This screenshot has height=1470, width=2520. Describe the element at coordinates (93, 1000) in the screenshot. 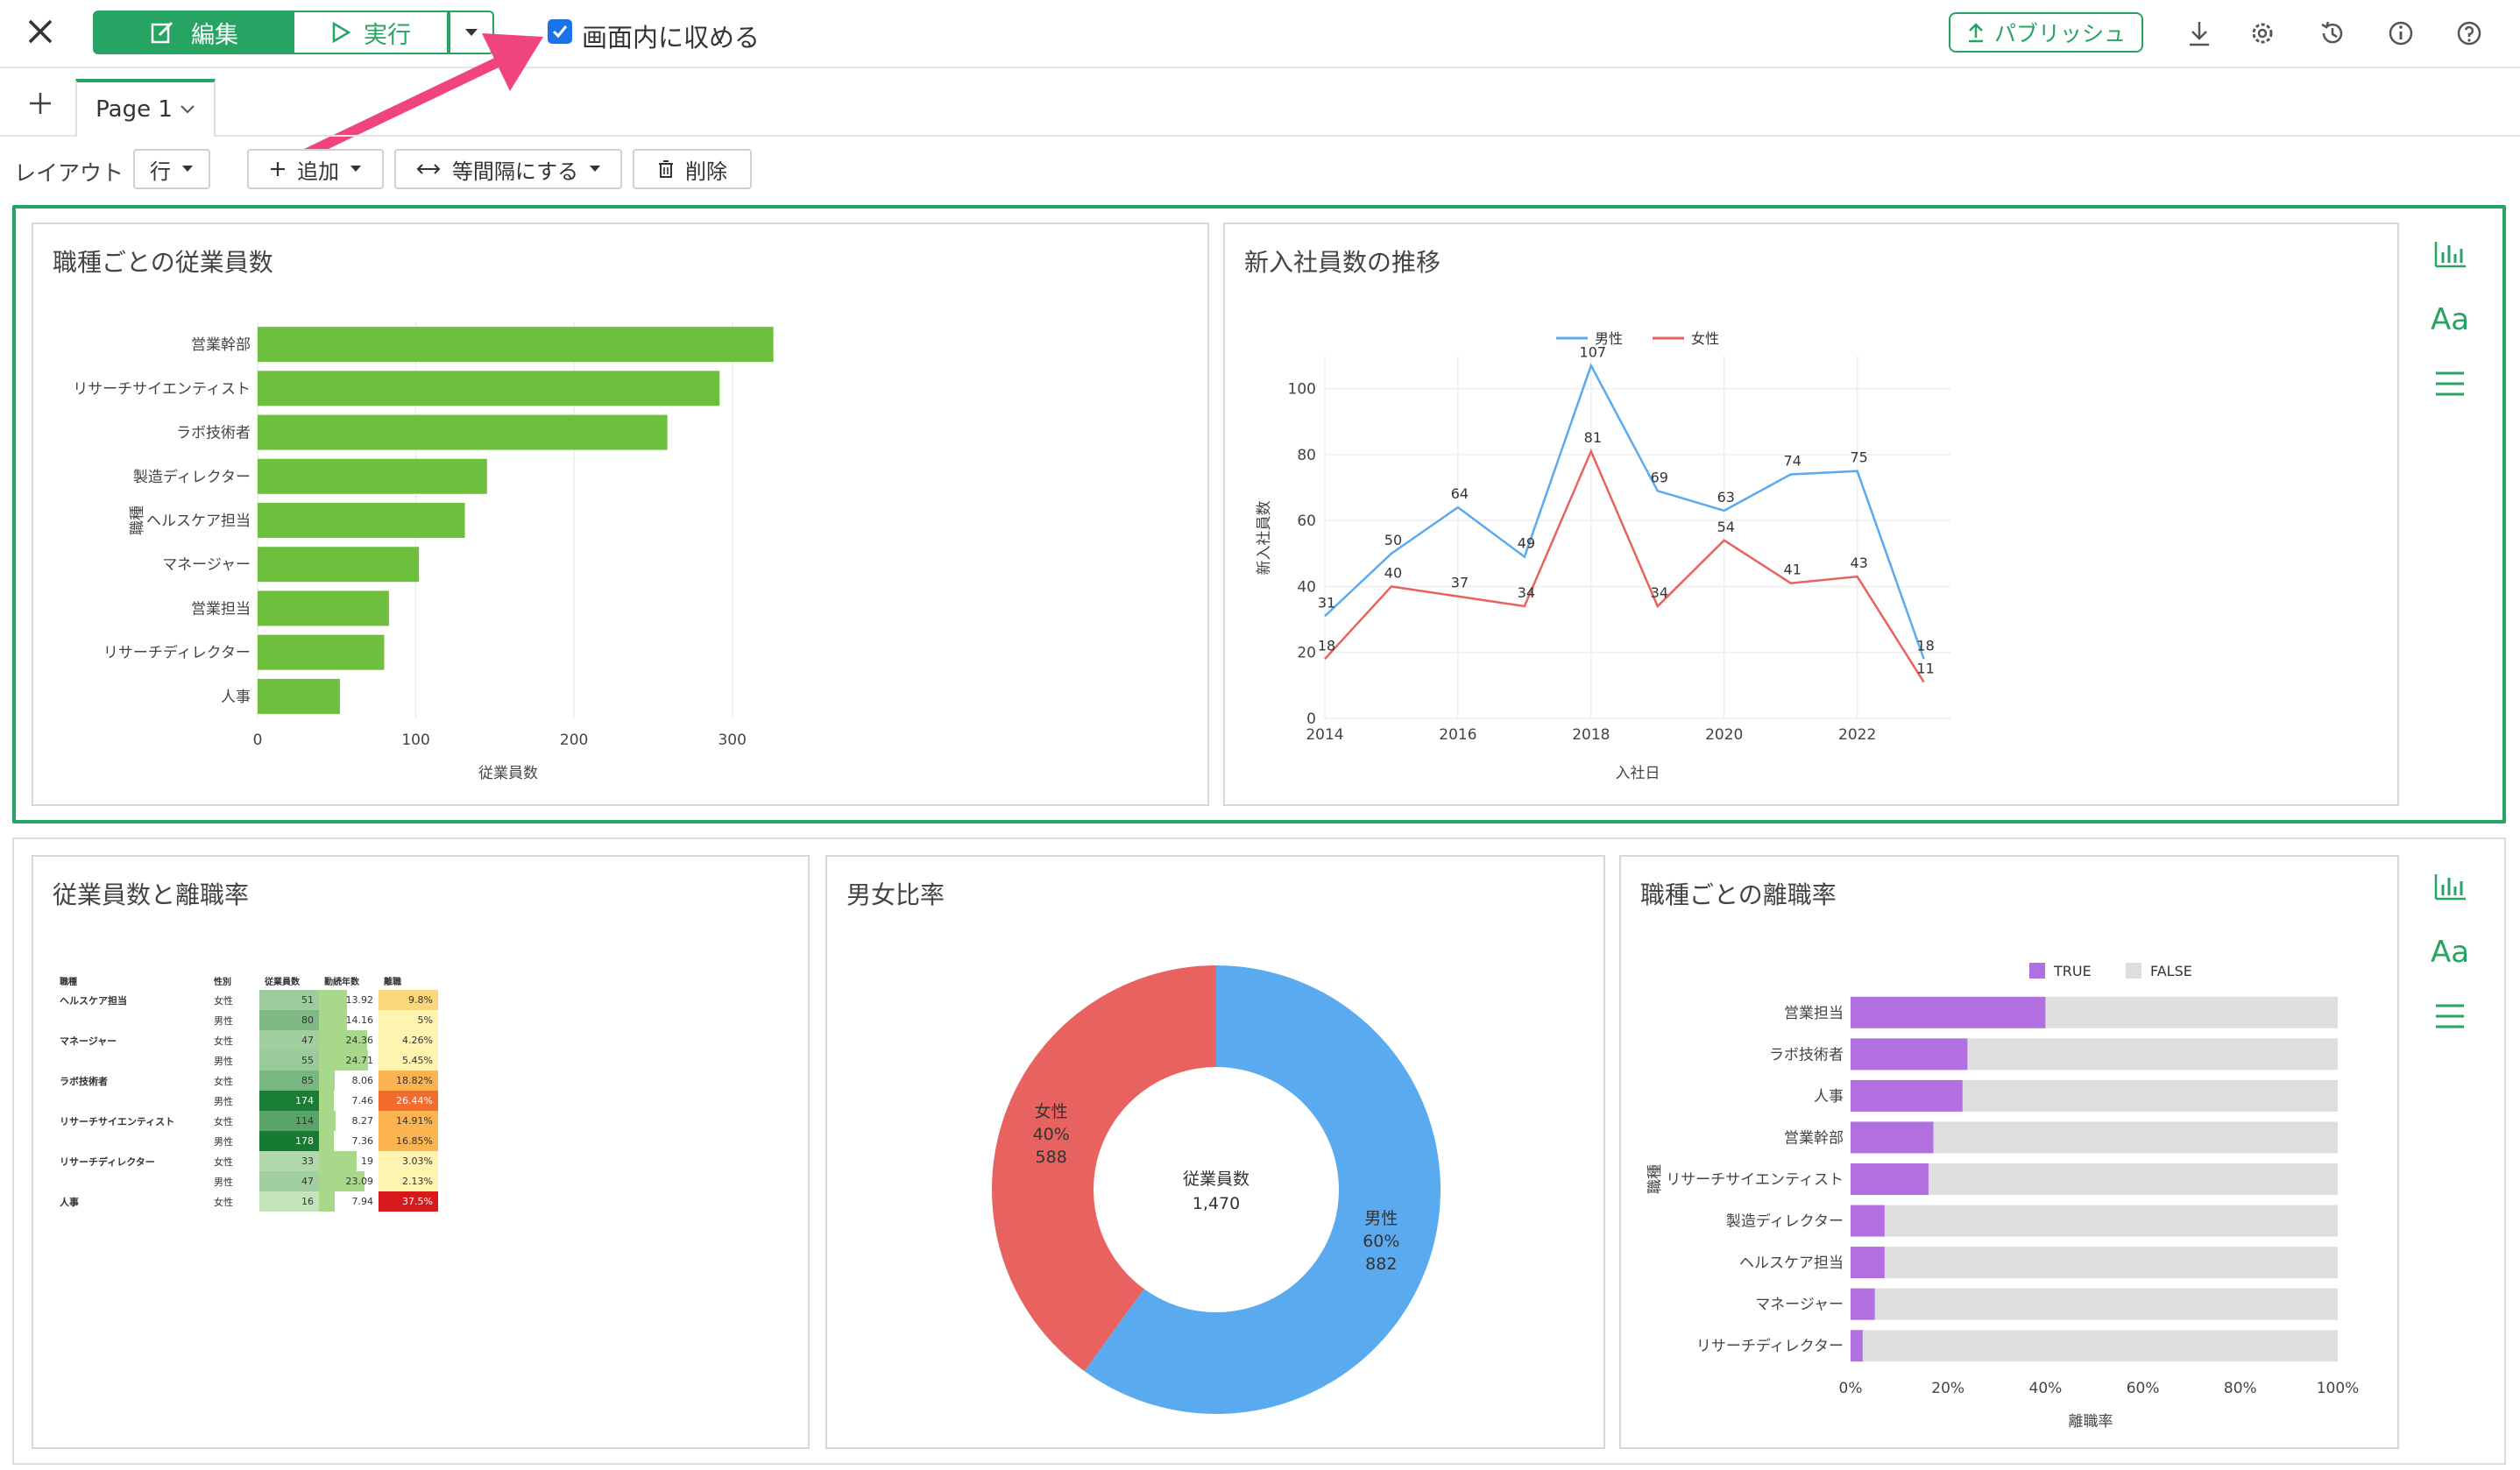

I see `table-cell: ヘルスケア担当` at that location.